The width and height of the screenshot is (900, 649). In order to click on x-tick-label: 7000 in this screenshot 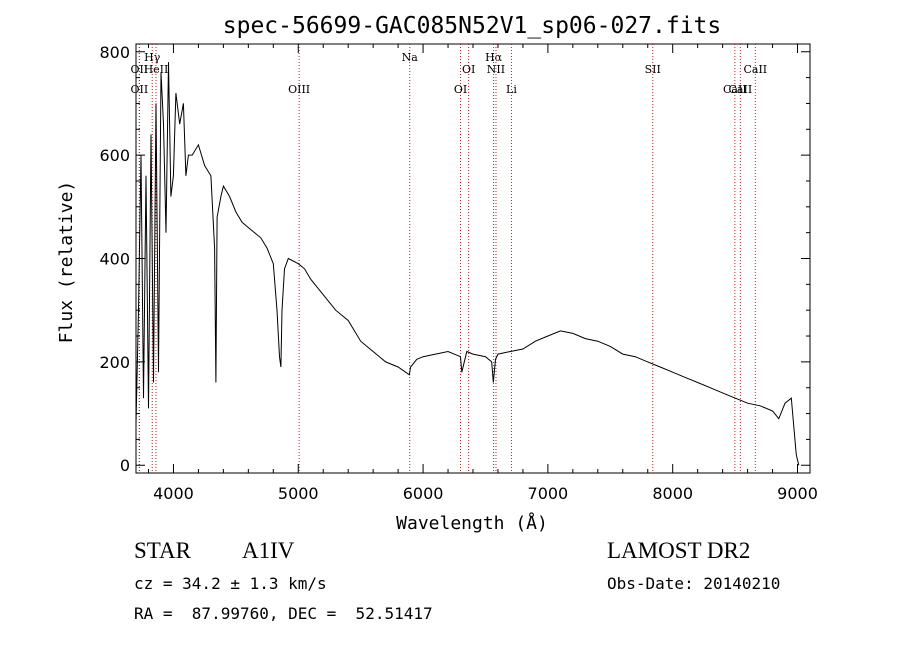, I will do `click(548, 493)`.